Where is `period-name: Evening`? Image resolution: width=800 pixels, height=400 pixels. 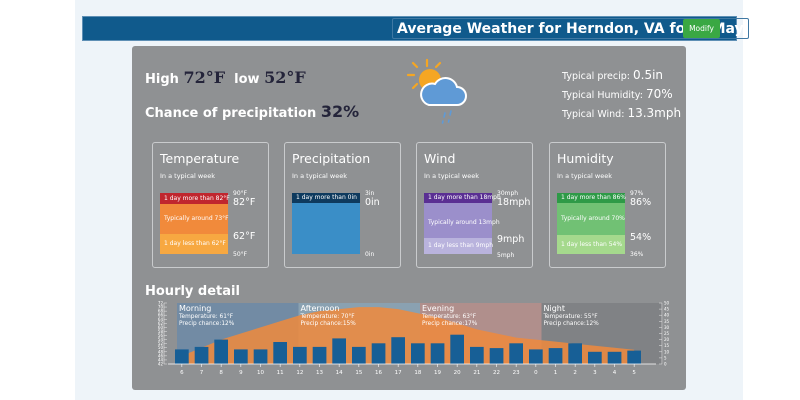
period-name: Evening is located at coordinates (438, 308).